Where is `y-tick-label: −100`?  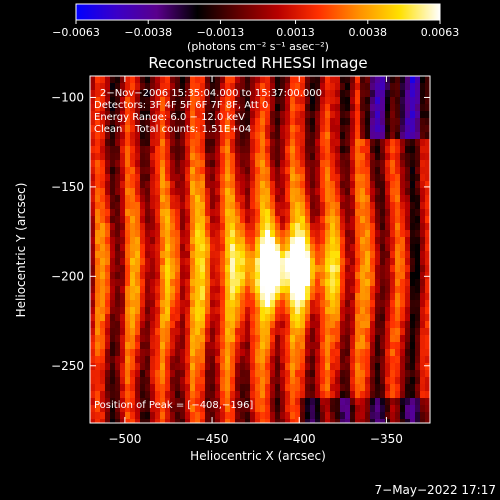
y-tick-label: −100 is located at coordinates (67, 97).